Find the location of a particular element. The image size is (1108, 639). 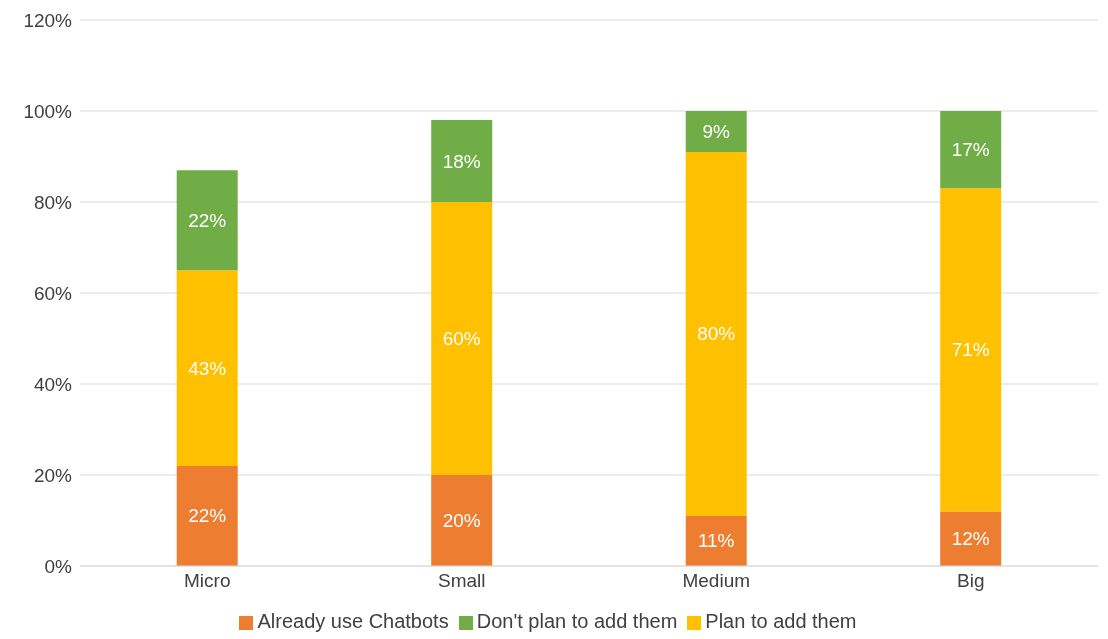

data-label: 43% is located at coordinates (207, 368).